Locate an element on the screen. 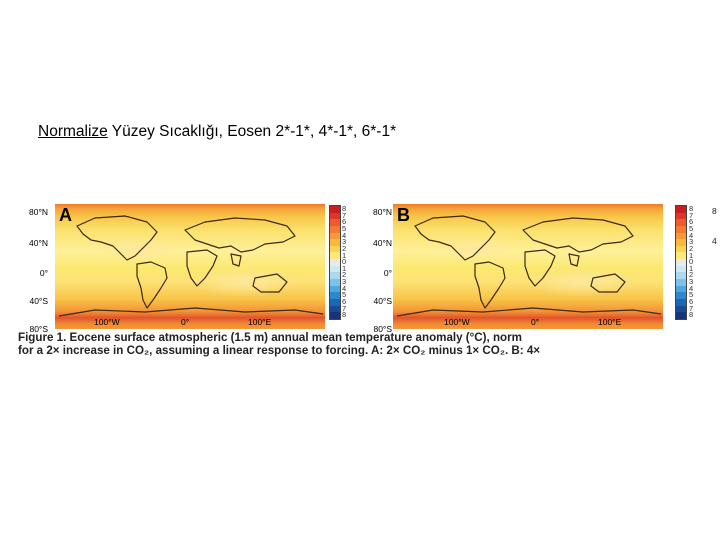 The width and height of the screenshot is (720, 540). africa-outline is located at coordinates (540, 268).